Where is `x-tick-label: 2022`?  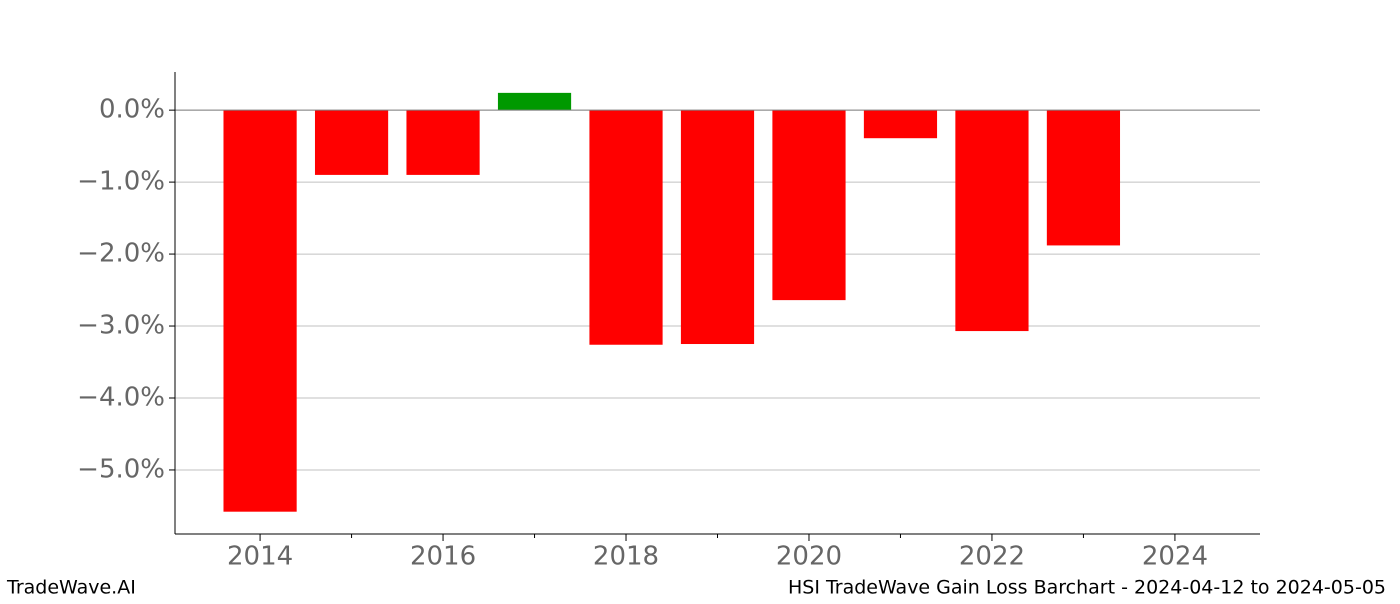
x-tick-label: 2022 is located at coordinates (992, 557).